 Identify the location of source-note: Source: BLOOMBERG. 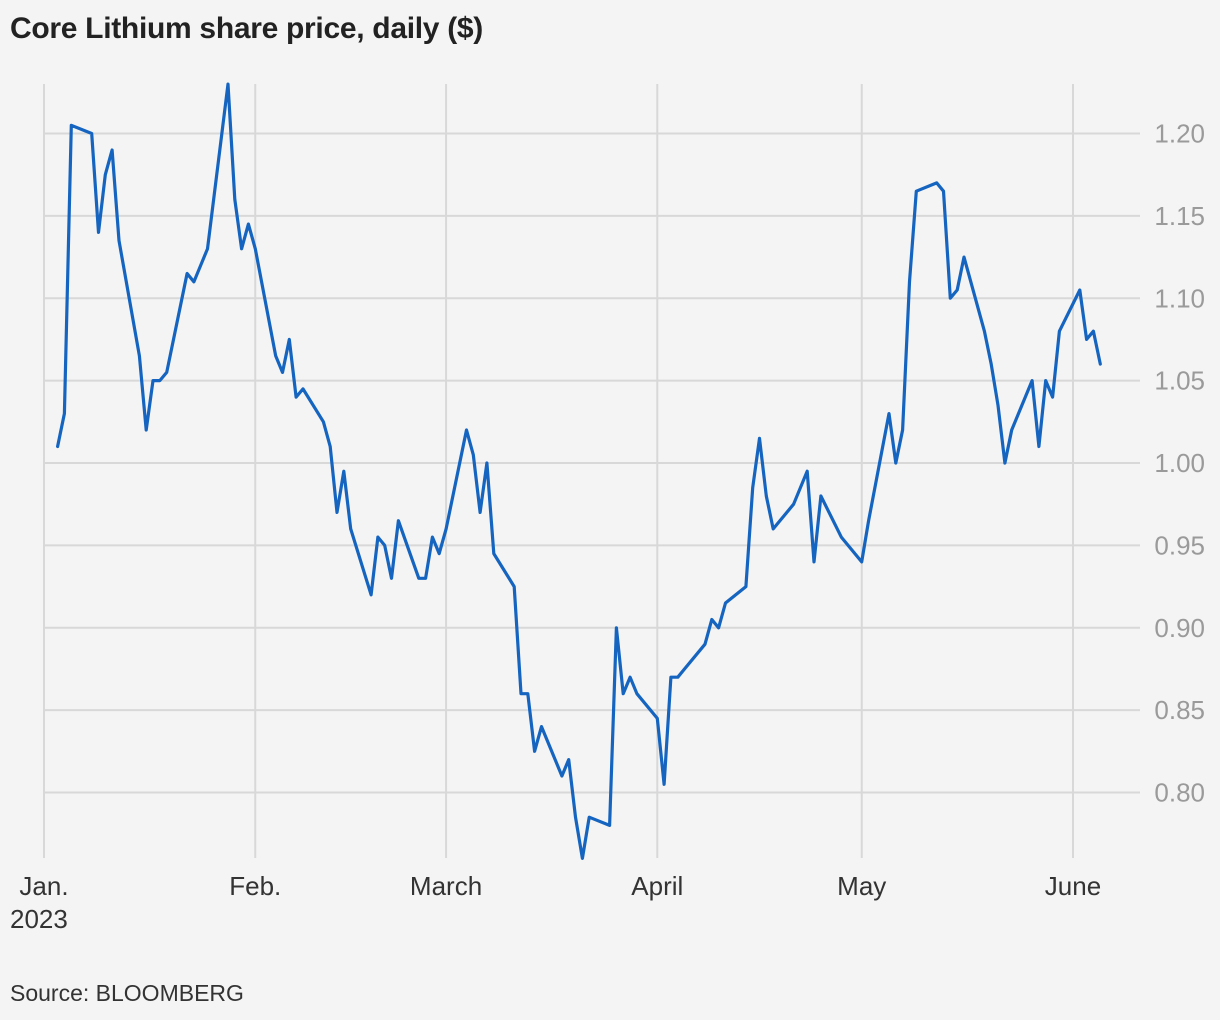
(127, 993).